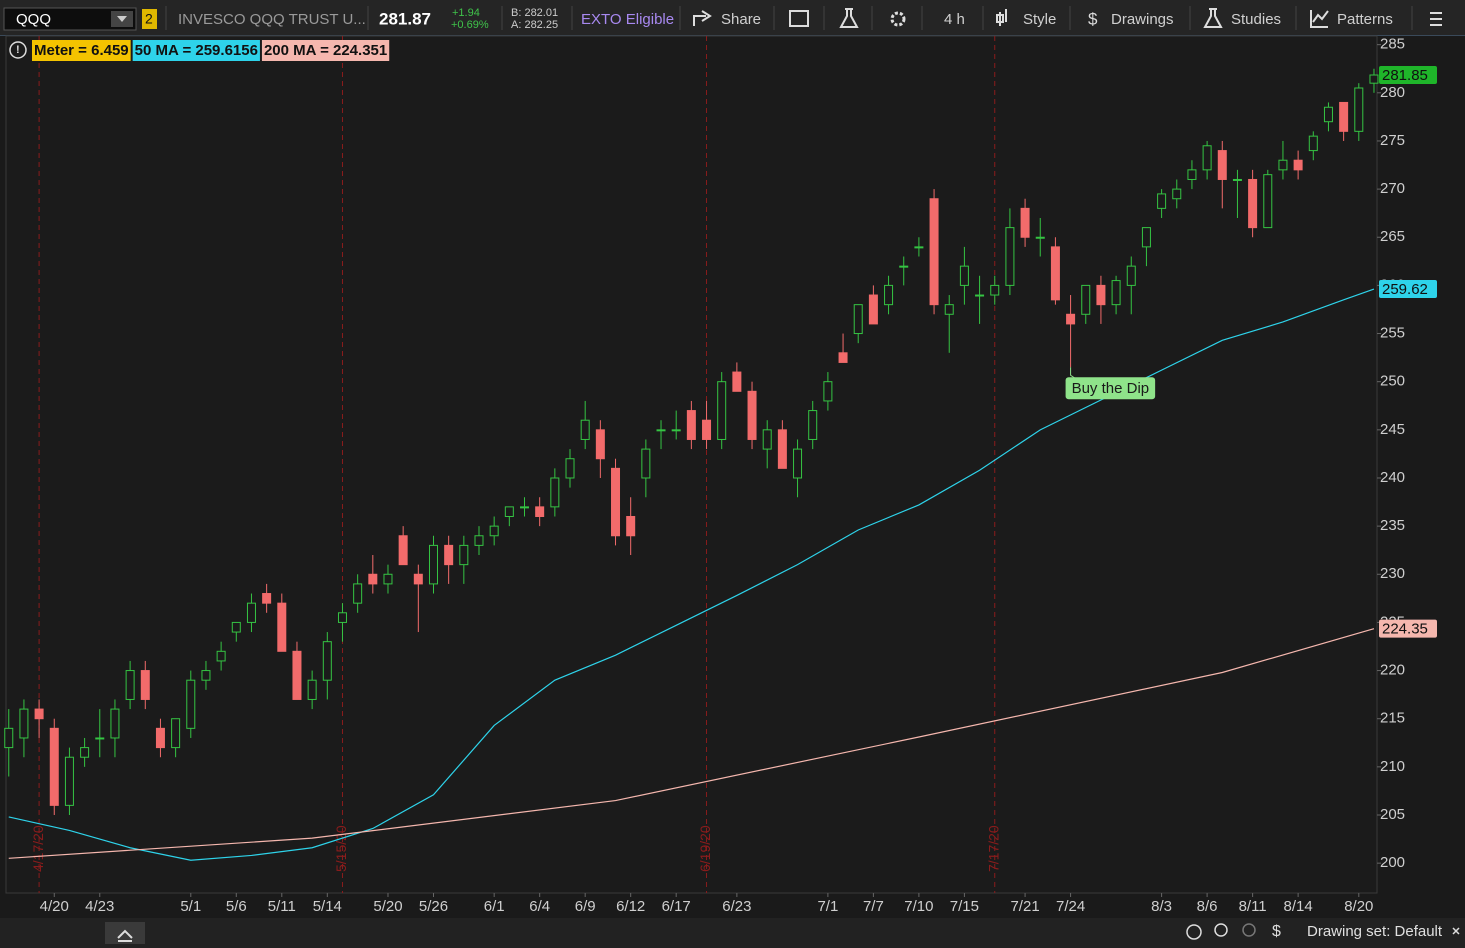 The image size is (1465, 948). What do you see at coordinates (741, 19) in the screenshot?
I see `share-button: Share` at bounding box center [741, 19].